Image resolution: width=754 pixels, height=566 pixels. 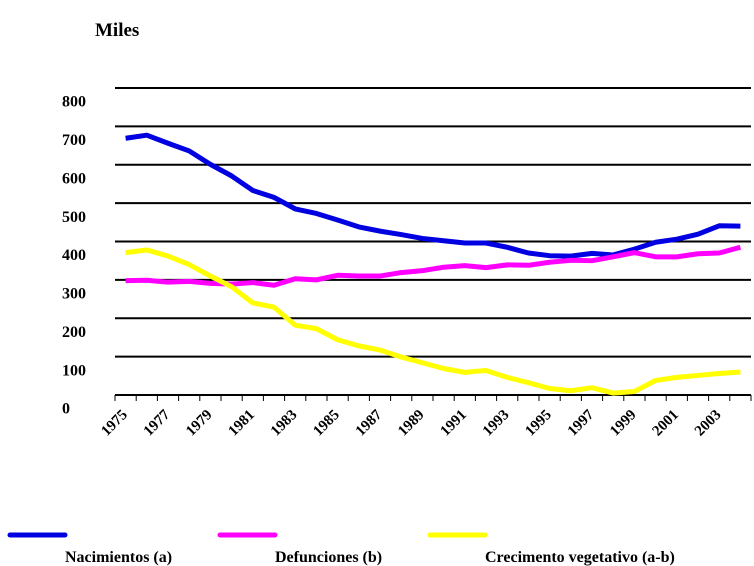 I want to click on y-axis-label: Miles, so click(x=117, y=30).